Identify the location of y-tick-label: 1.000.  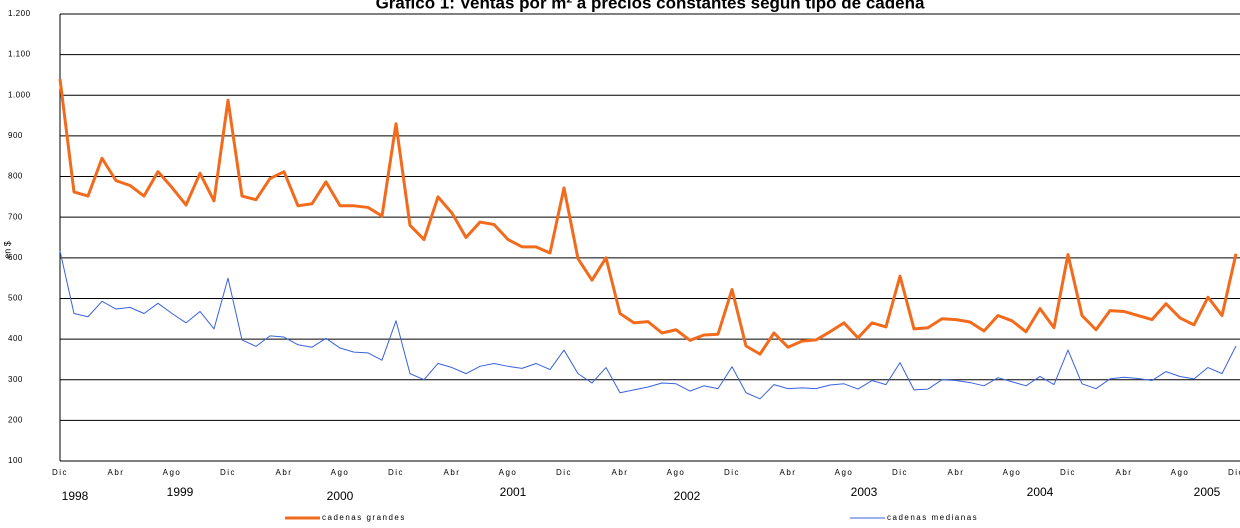
(19, 94).